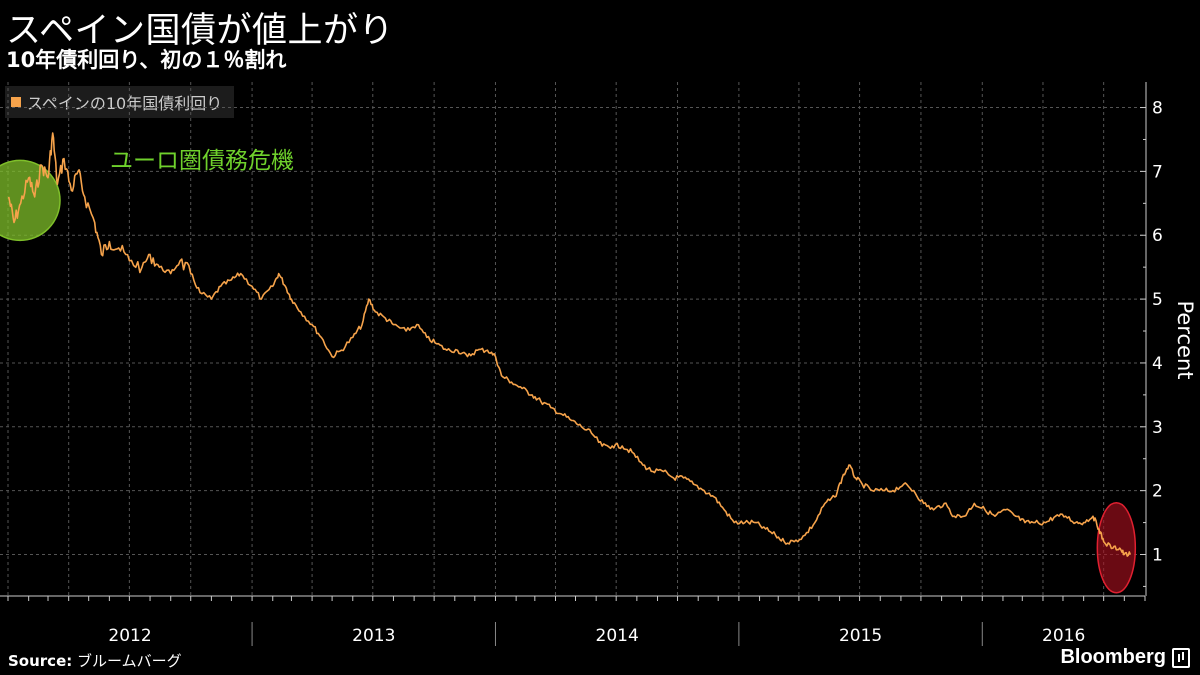  Describe the element at coordinates (1185, 339) in the screenshot. I see `y-axis-label: Percent` at that location.